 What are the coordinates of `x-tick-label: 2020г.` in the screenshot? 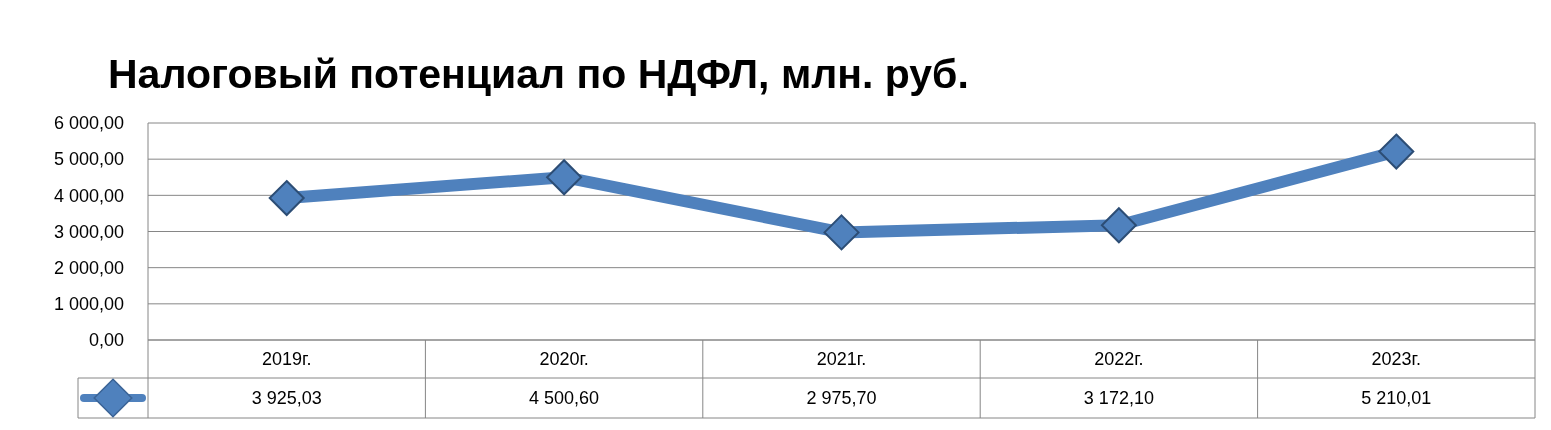 It's located at (564, 359).